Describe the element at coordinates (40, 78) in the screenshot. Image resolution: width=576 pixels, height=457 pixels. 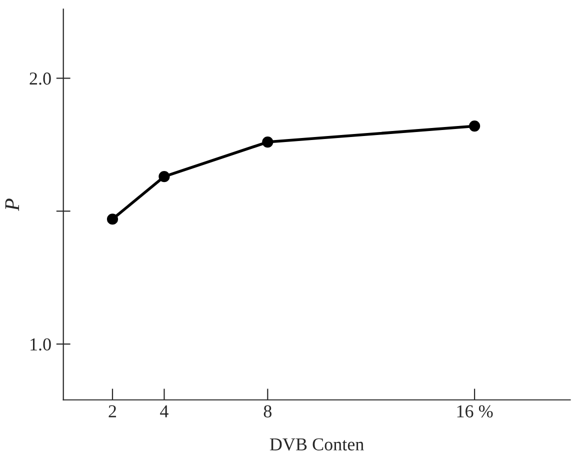
I see `y-tick-label: 2.0` at that location.